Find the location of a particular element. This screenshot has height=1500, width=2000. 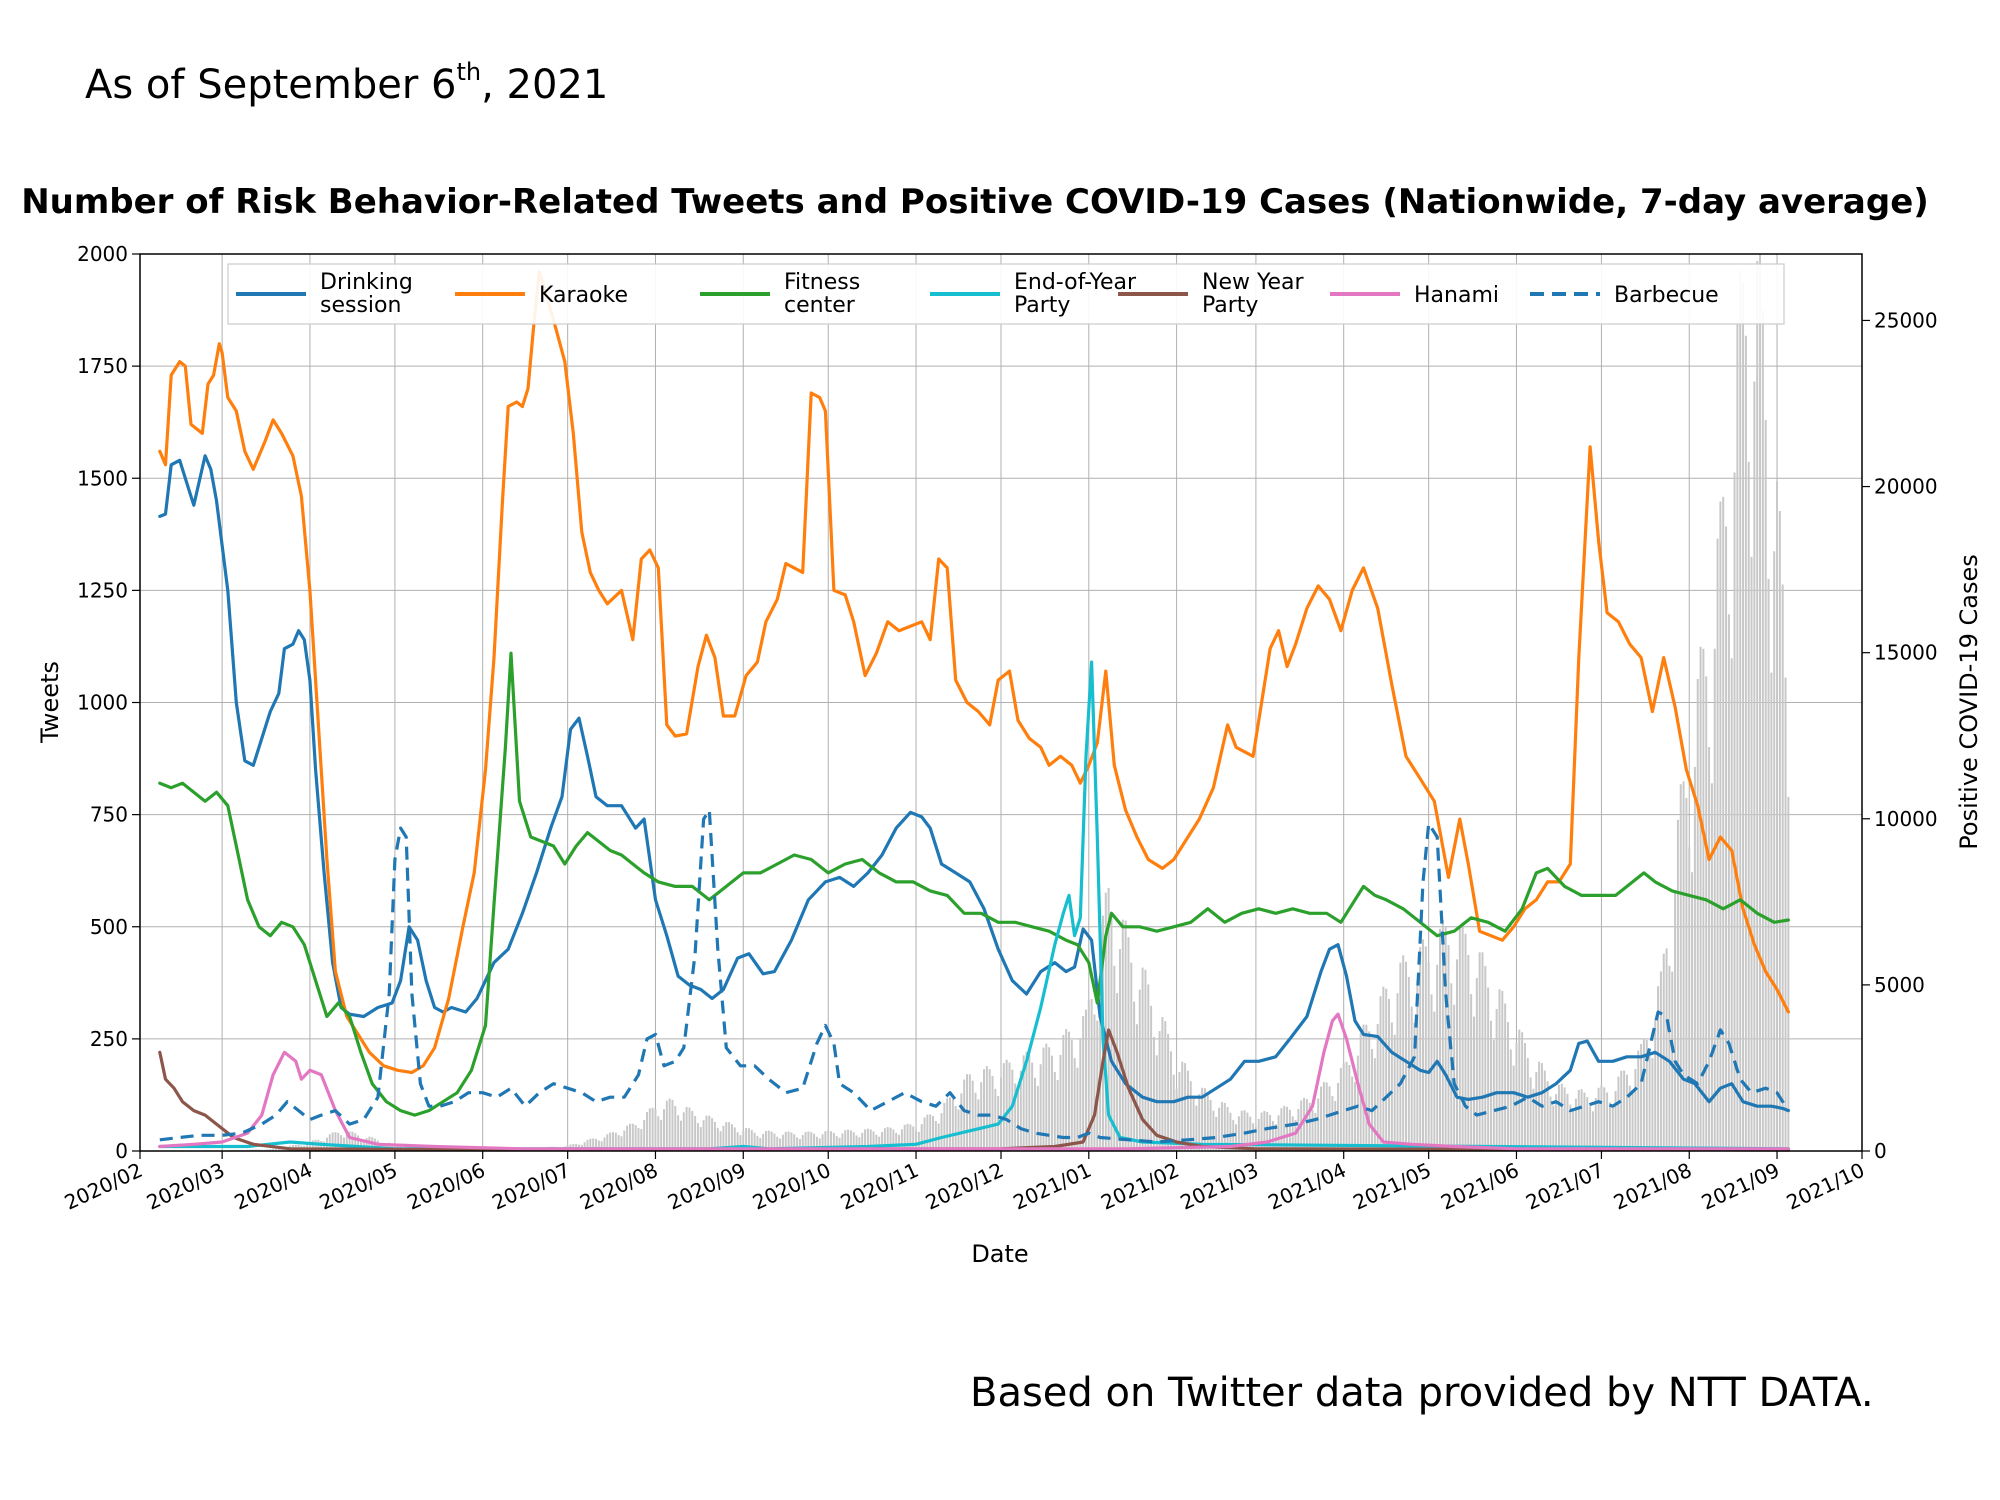

legend-label: Karaoke is located at coordinates (583, 295).